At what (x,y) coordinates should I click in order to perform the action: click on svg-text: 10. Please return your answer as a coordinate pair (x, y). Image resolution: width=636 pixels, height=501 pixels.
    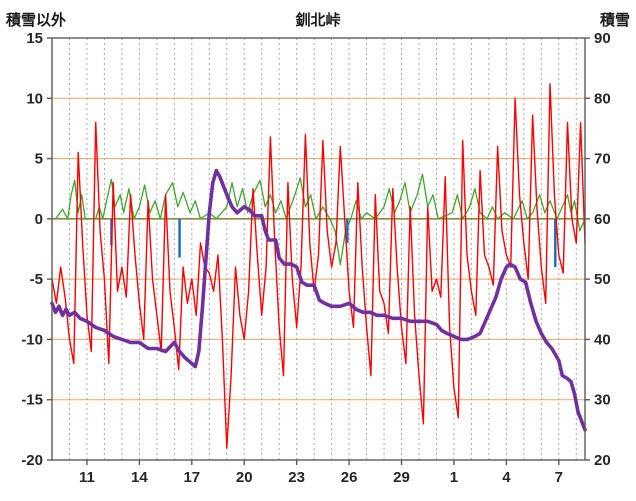
    Looking at the image, I should click on (34, 98).